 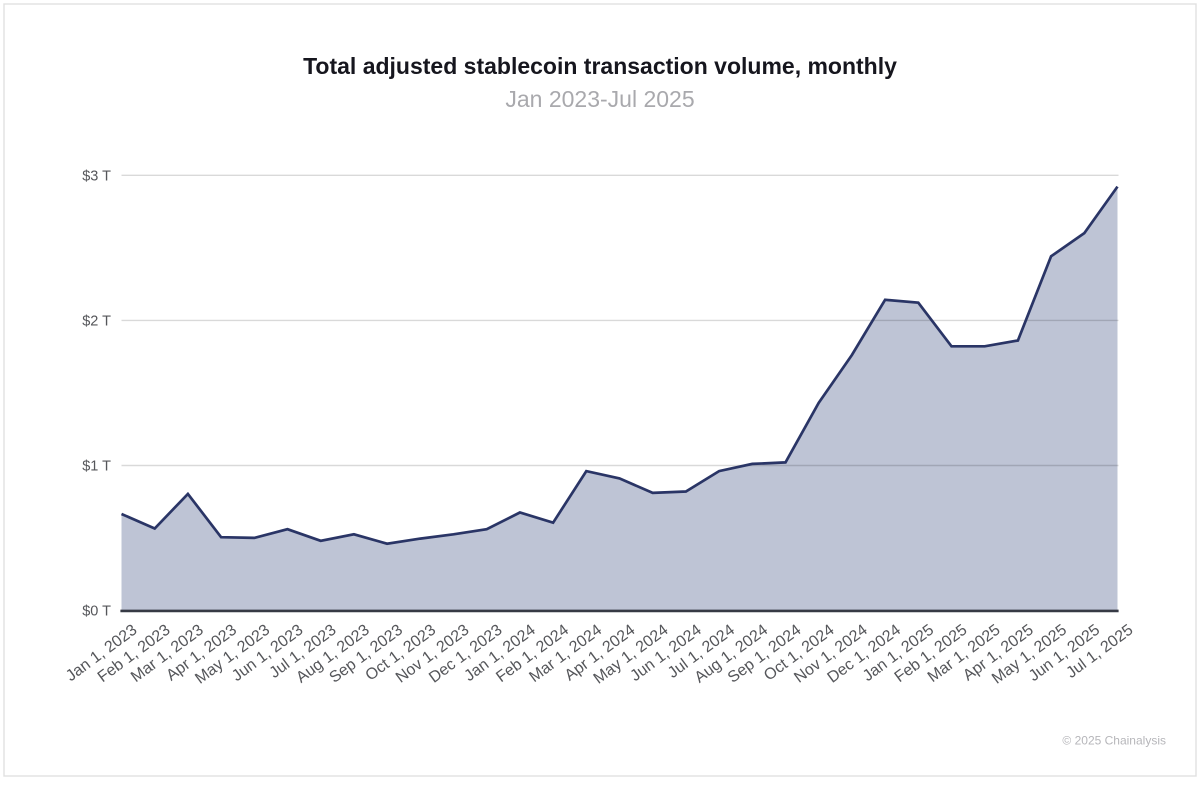 What do you see at coordinates (96, 612) in the screenshot?
I see `svg-text: $0 T` at bounding box center [96, 612].